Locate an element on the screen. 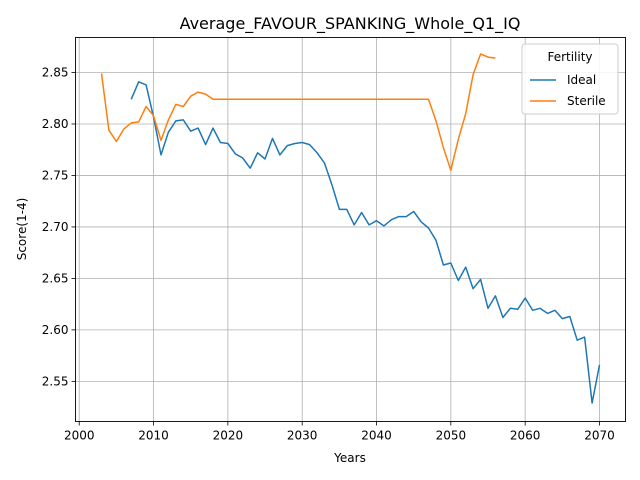 This screenshot has height=480, width=640. legend: Fertility Ideal Sterile is located at coordinates (570, 79).